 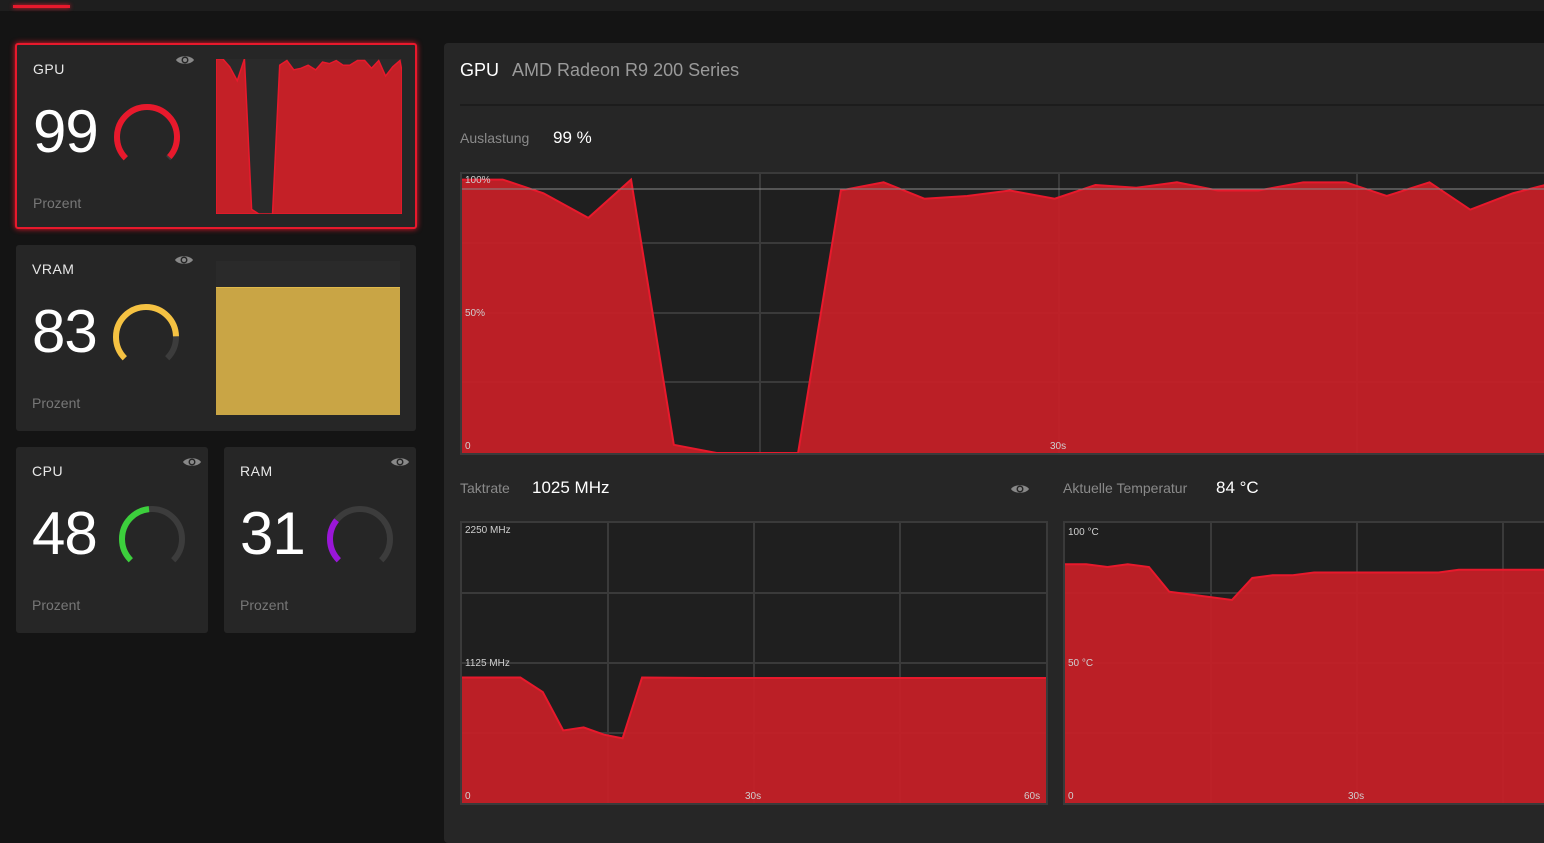 What do you see at coordinates (49, 69) in the screenshot?
I see `card-label: GPU` at bounding box center [49, 69].